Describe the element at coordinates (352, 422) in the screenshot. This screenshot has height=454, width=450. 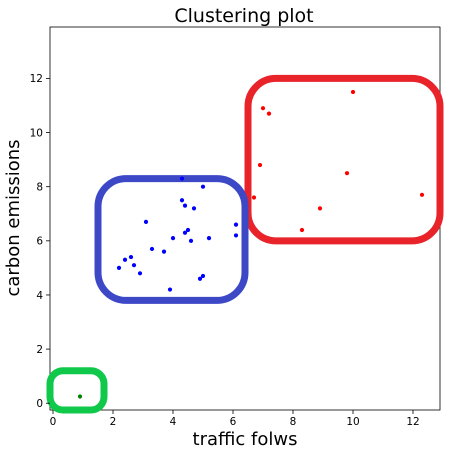
I see `x-tick-label: 10` at that location.